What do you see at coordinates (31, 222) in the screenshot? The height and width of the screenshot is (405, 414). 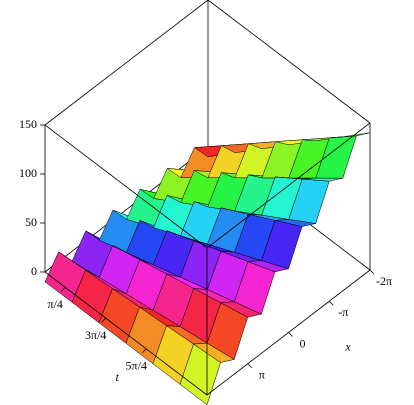 I see `z-tick-label: 50` at bounding box center [31, 222].